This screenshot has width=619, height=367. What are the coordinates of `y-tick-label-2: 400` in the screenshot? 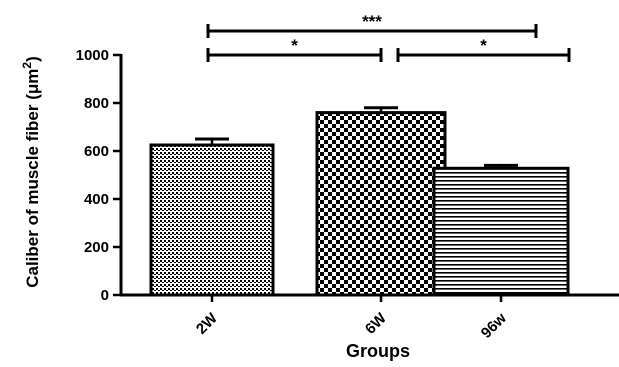 It's located at (96, 199).